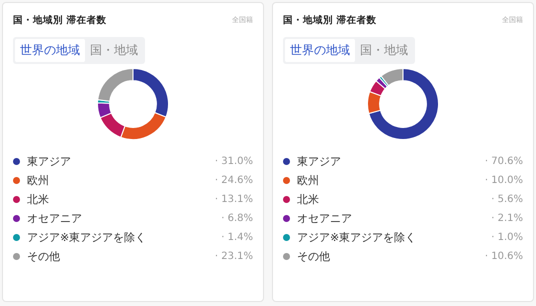  I want to click on data-label: · 10.0%, so click(503, 180).